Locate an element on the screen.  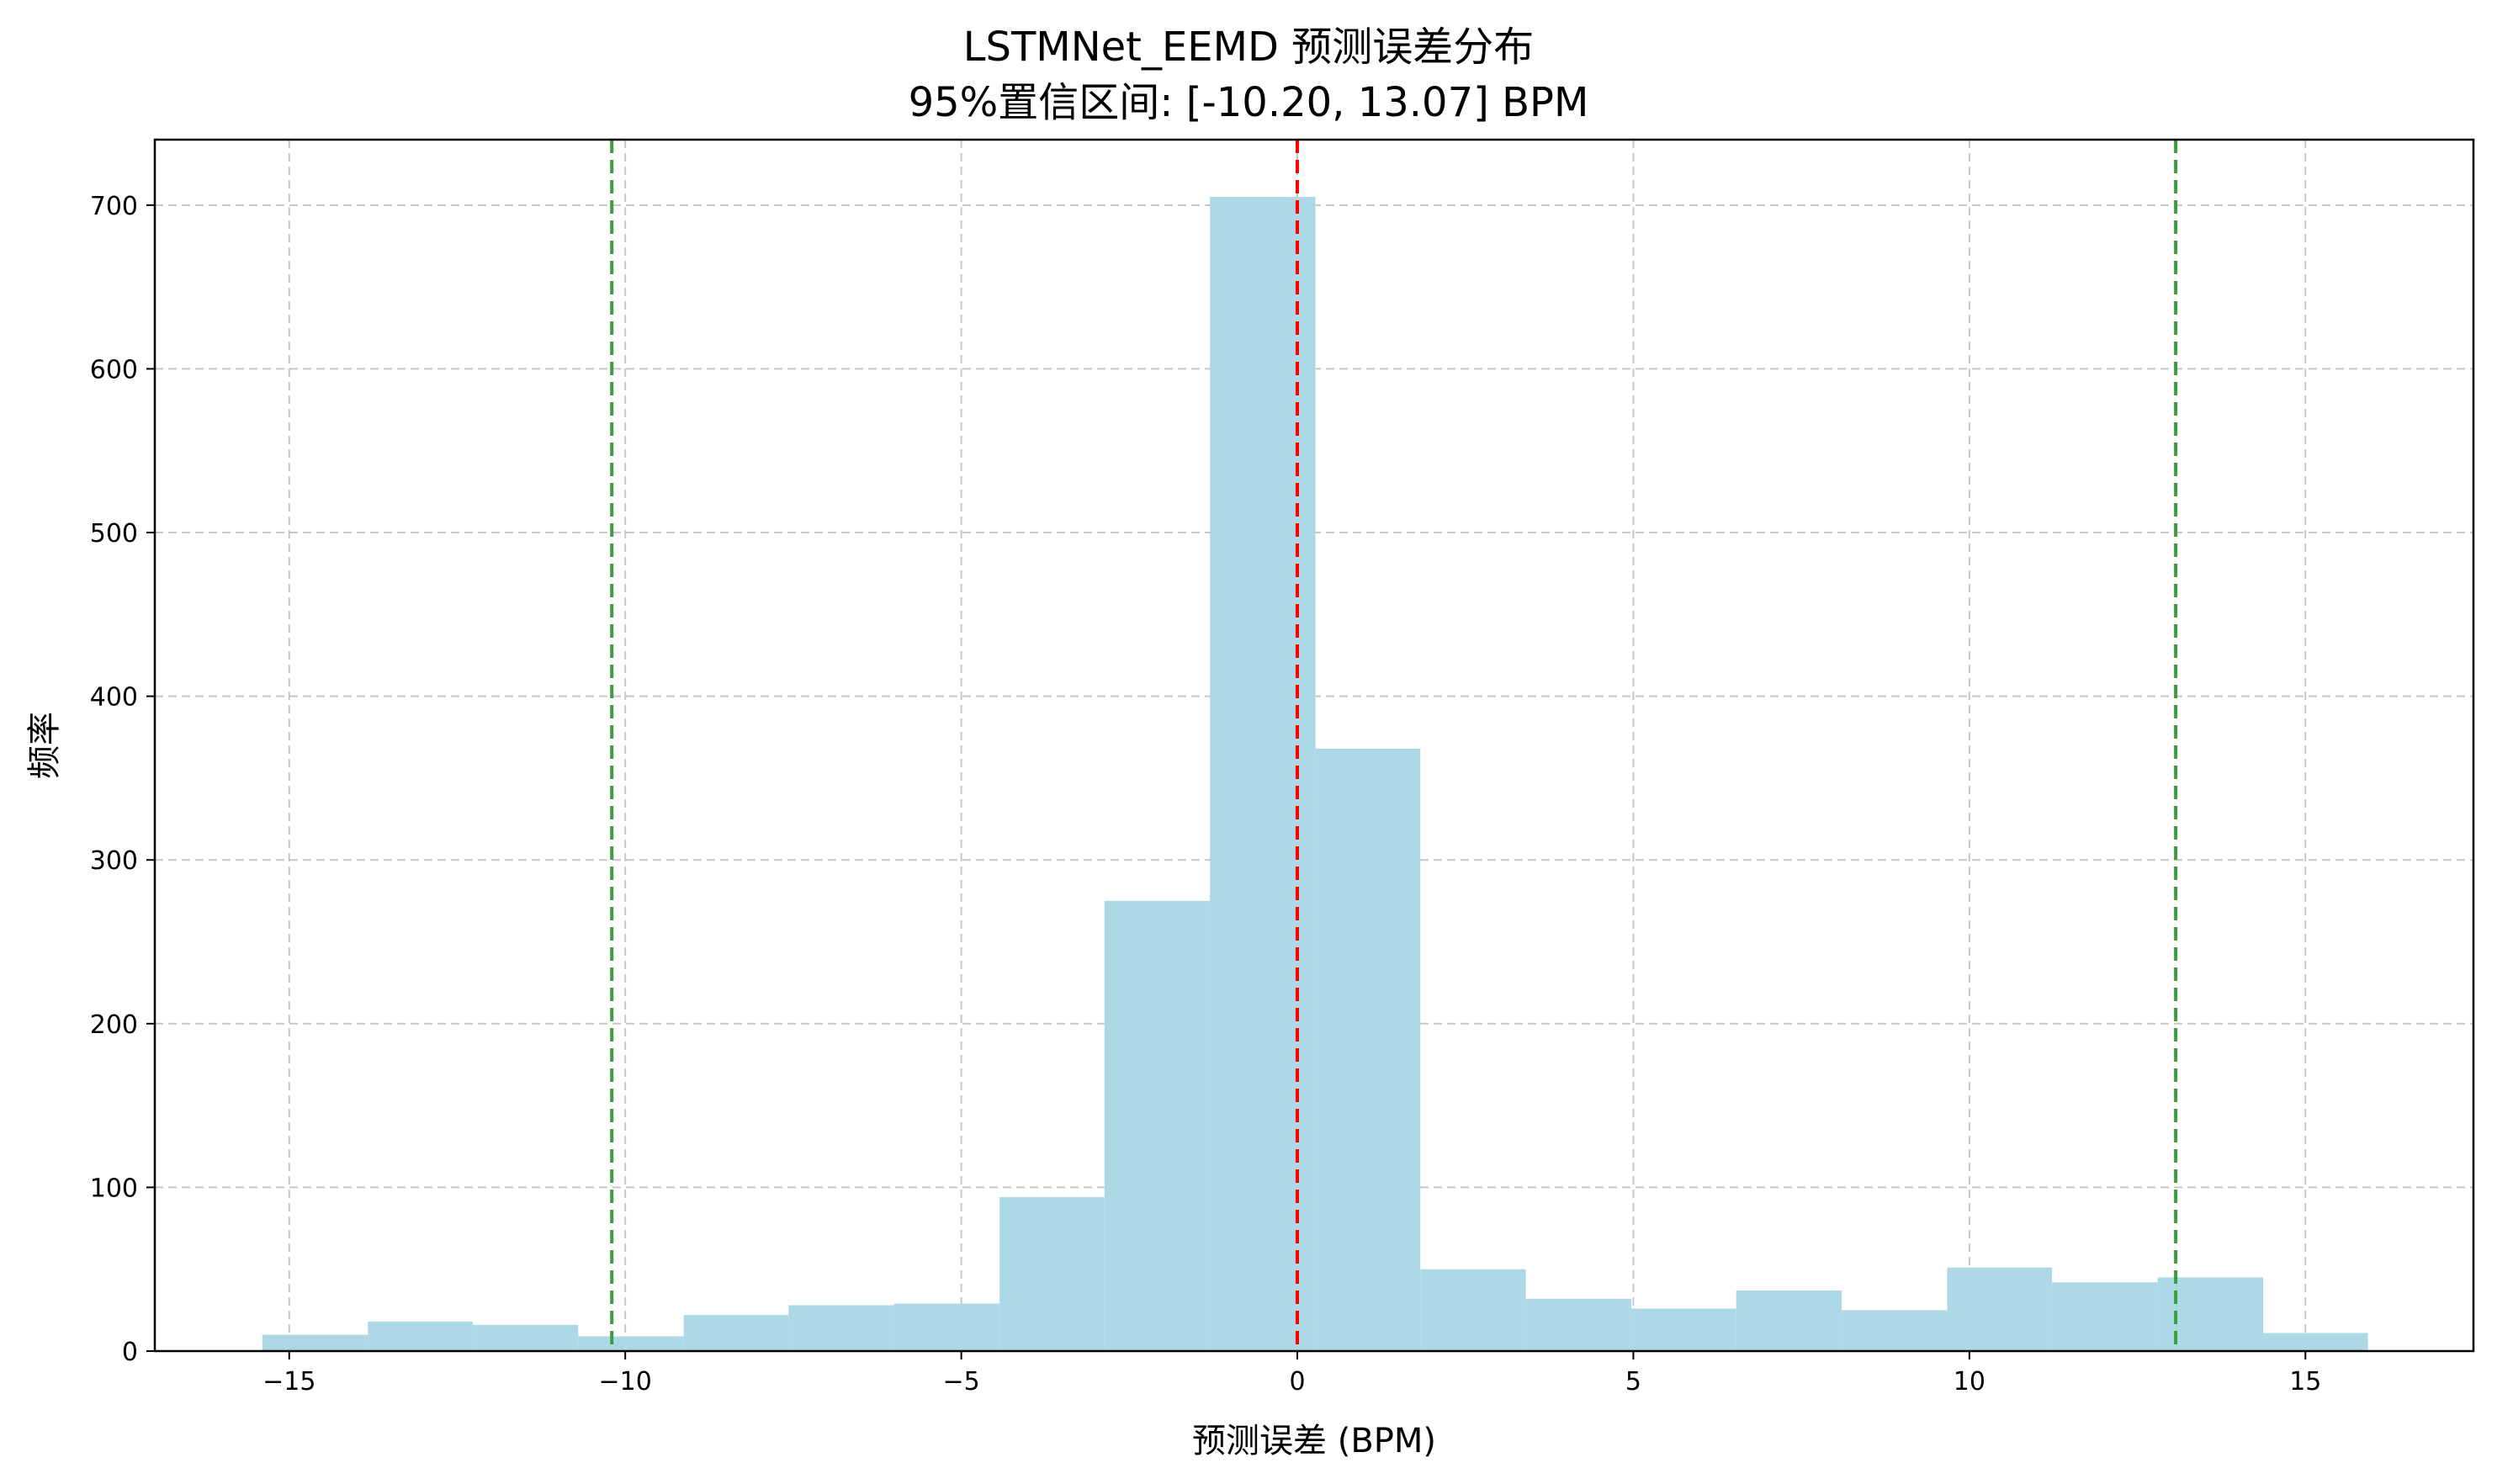
y-axis-ticks: 0 100 200 300 400 500 600 700 is located at coordinates (122, 779).